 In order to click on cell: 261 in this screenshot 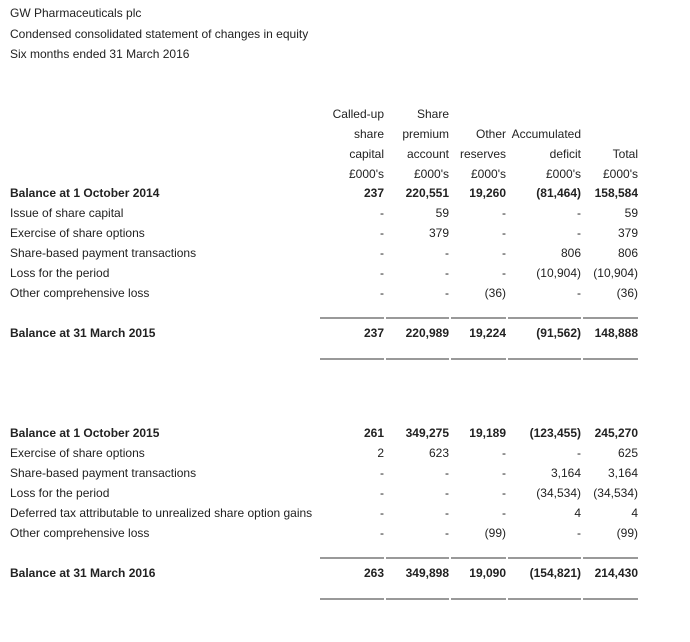, I will do `click(374, 433)`.